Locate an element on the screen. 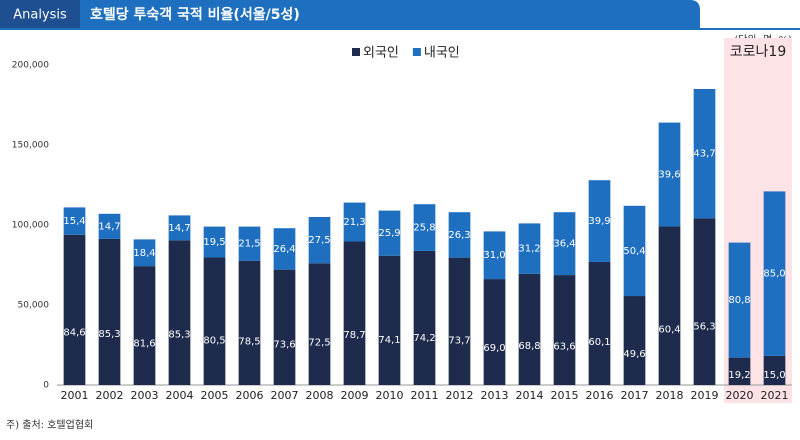 The width and height of the screenshot is (800, 440). x-tick-label: 2007 is located at coordinates (285, 395).